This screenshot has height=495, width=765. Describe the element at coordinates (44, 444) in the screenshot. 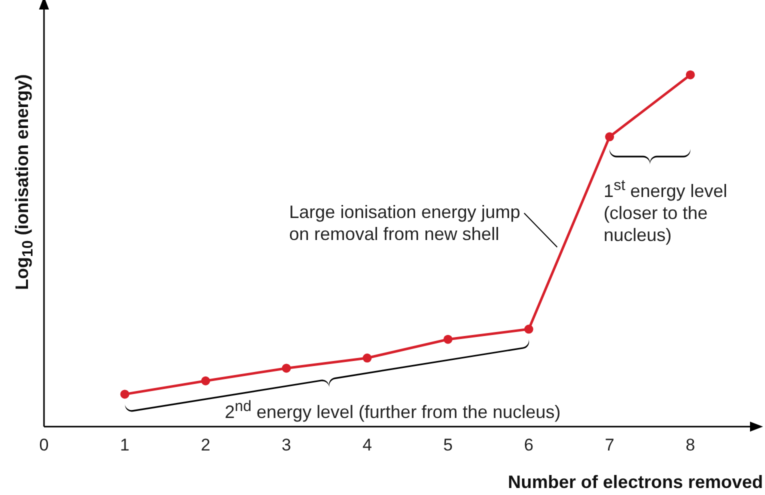

I see `x-tick-label: 0` at that location.